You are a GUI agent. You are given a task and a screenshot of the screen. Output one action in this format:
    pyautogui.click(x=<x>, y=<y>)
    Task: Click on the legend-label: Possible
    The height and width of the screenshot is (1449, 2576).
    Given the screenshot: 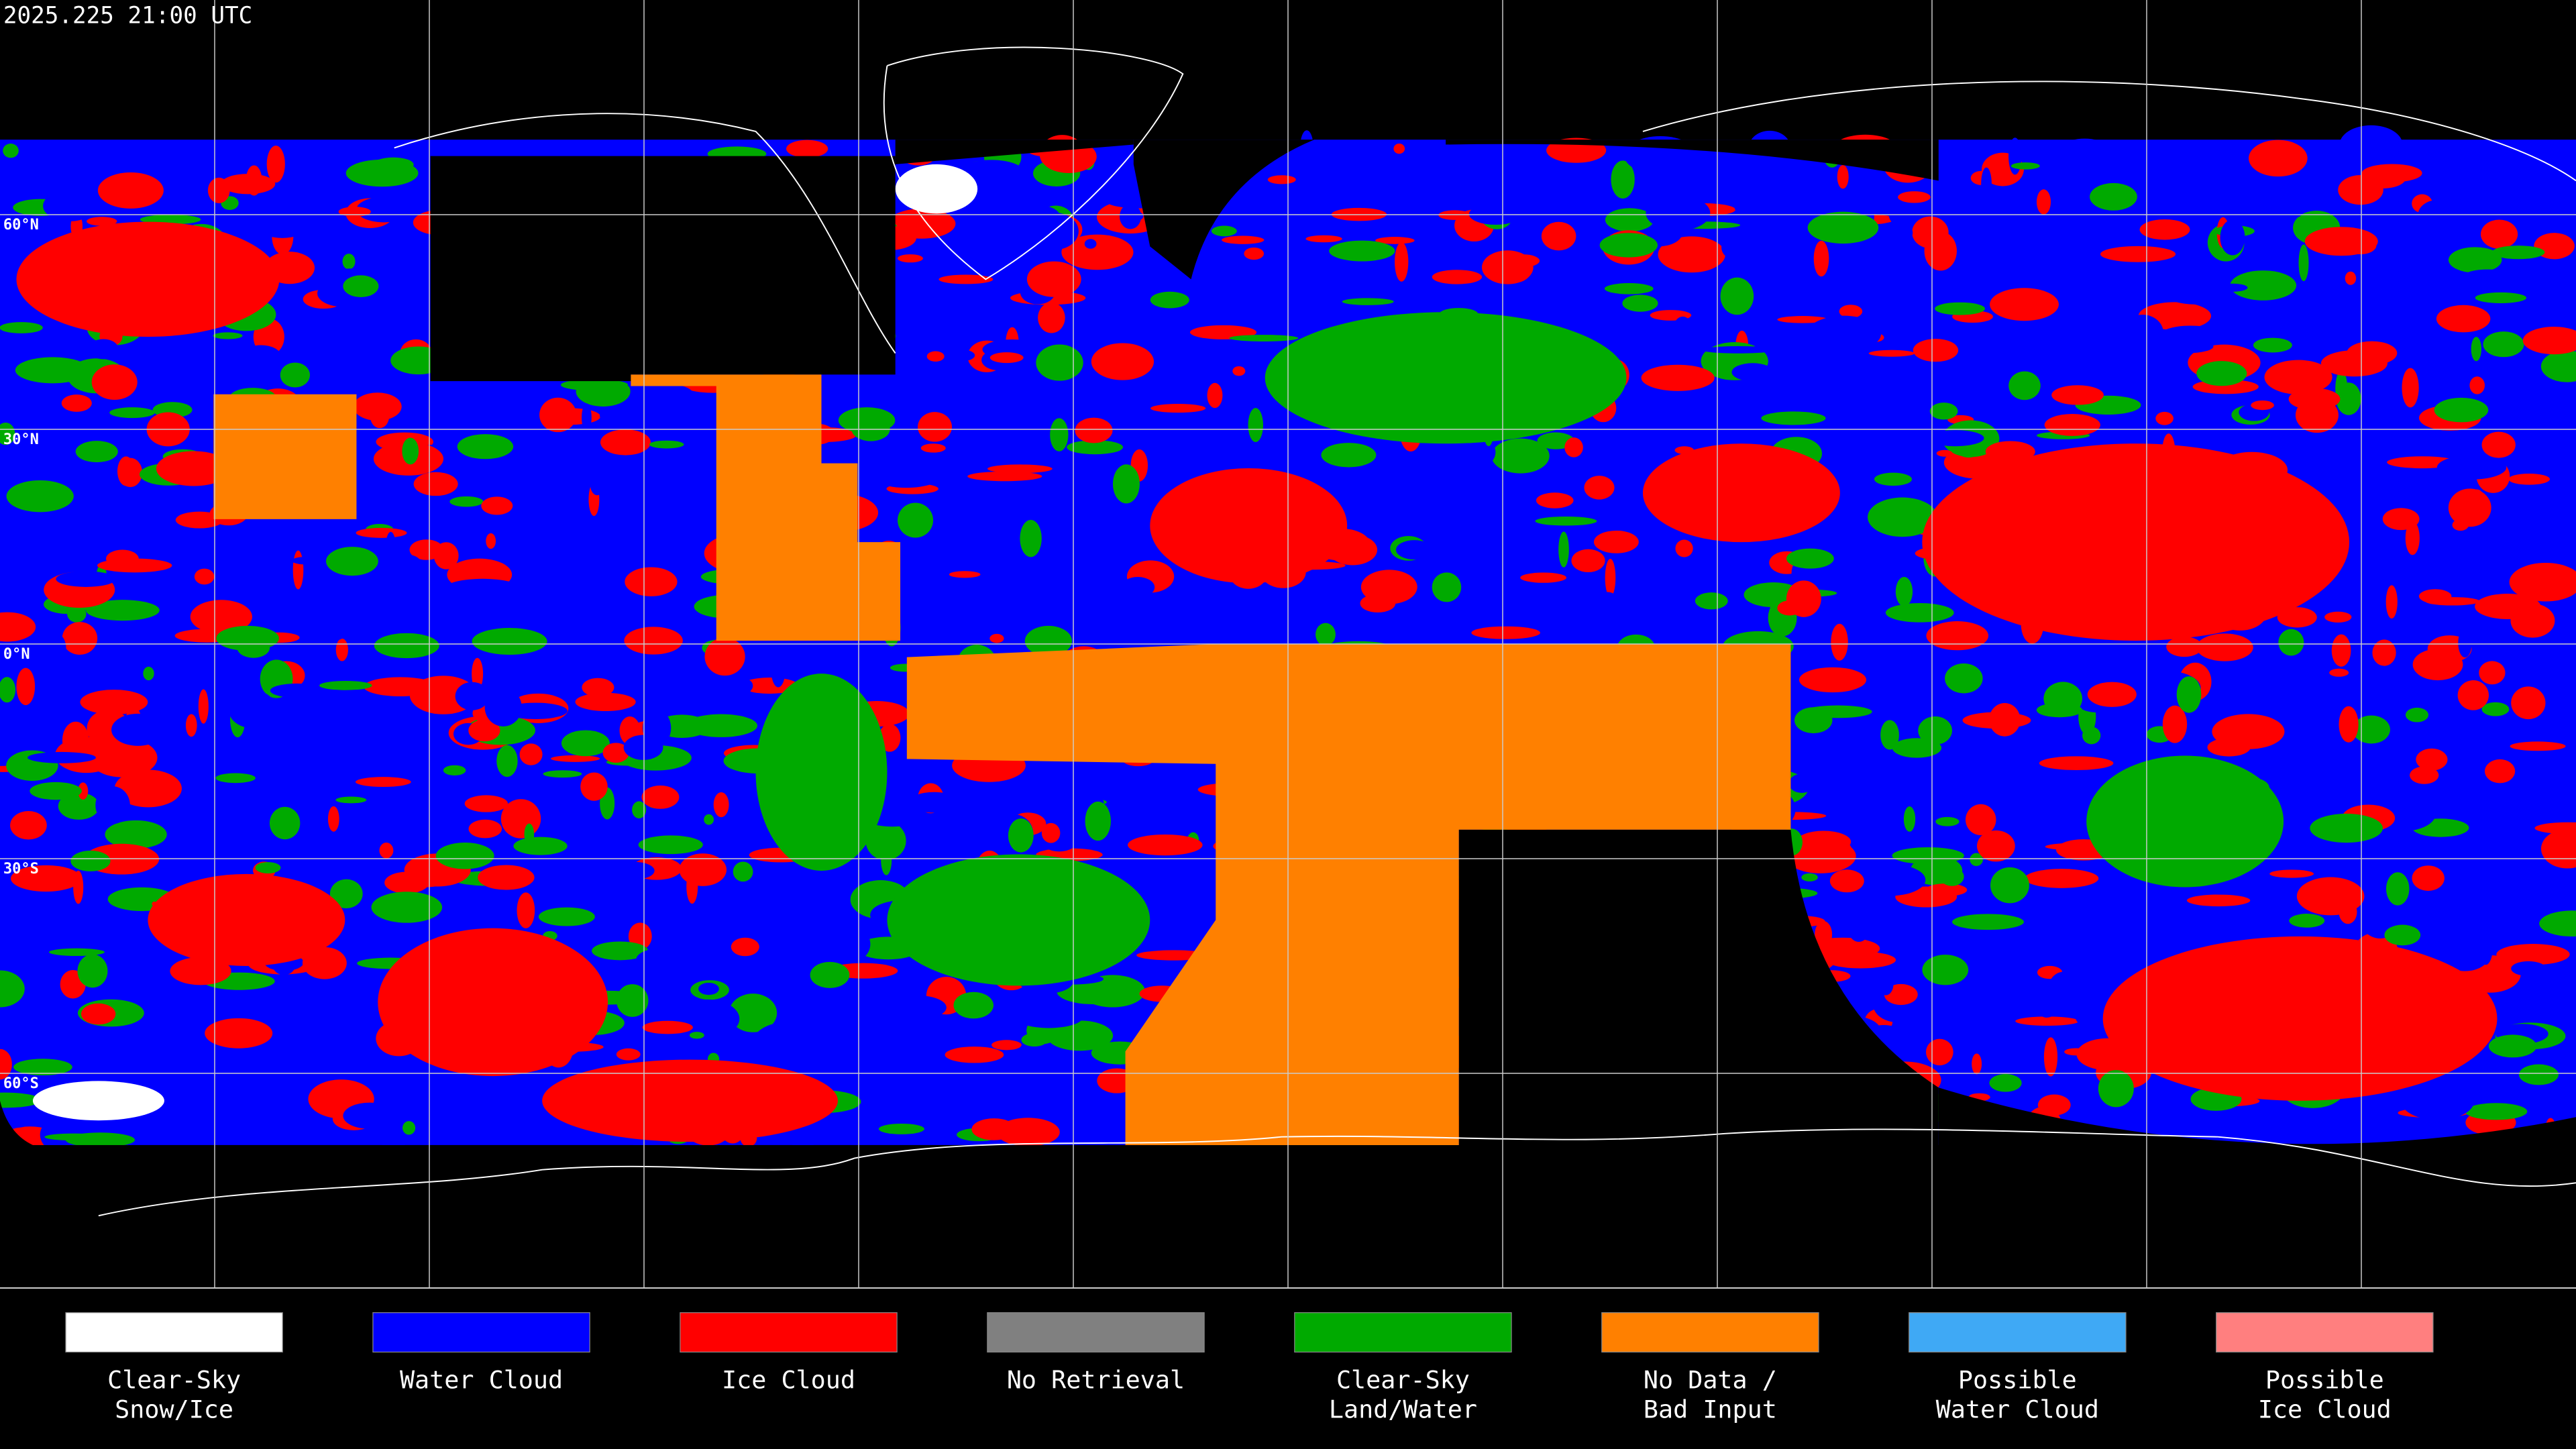 What is the action you would take?
    pyautogui.click(x=2017, y=1379)
    